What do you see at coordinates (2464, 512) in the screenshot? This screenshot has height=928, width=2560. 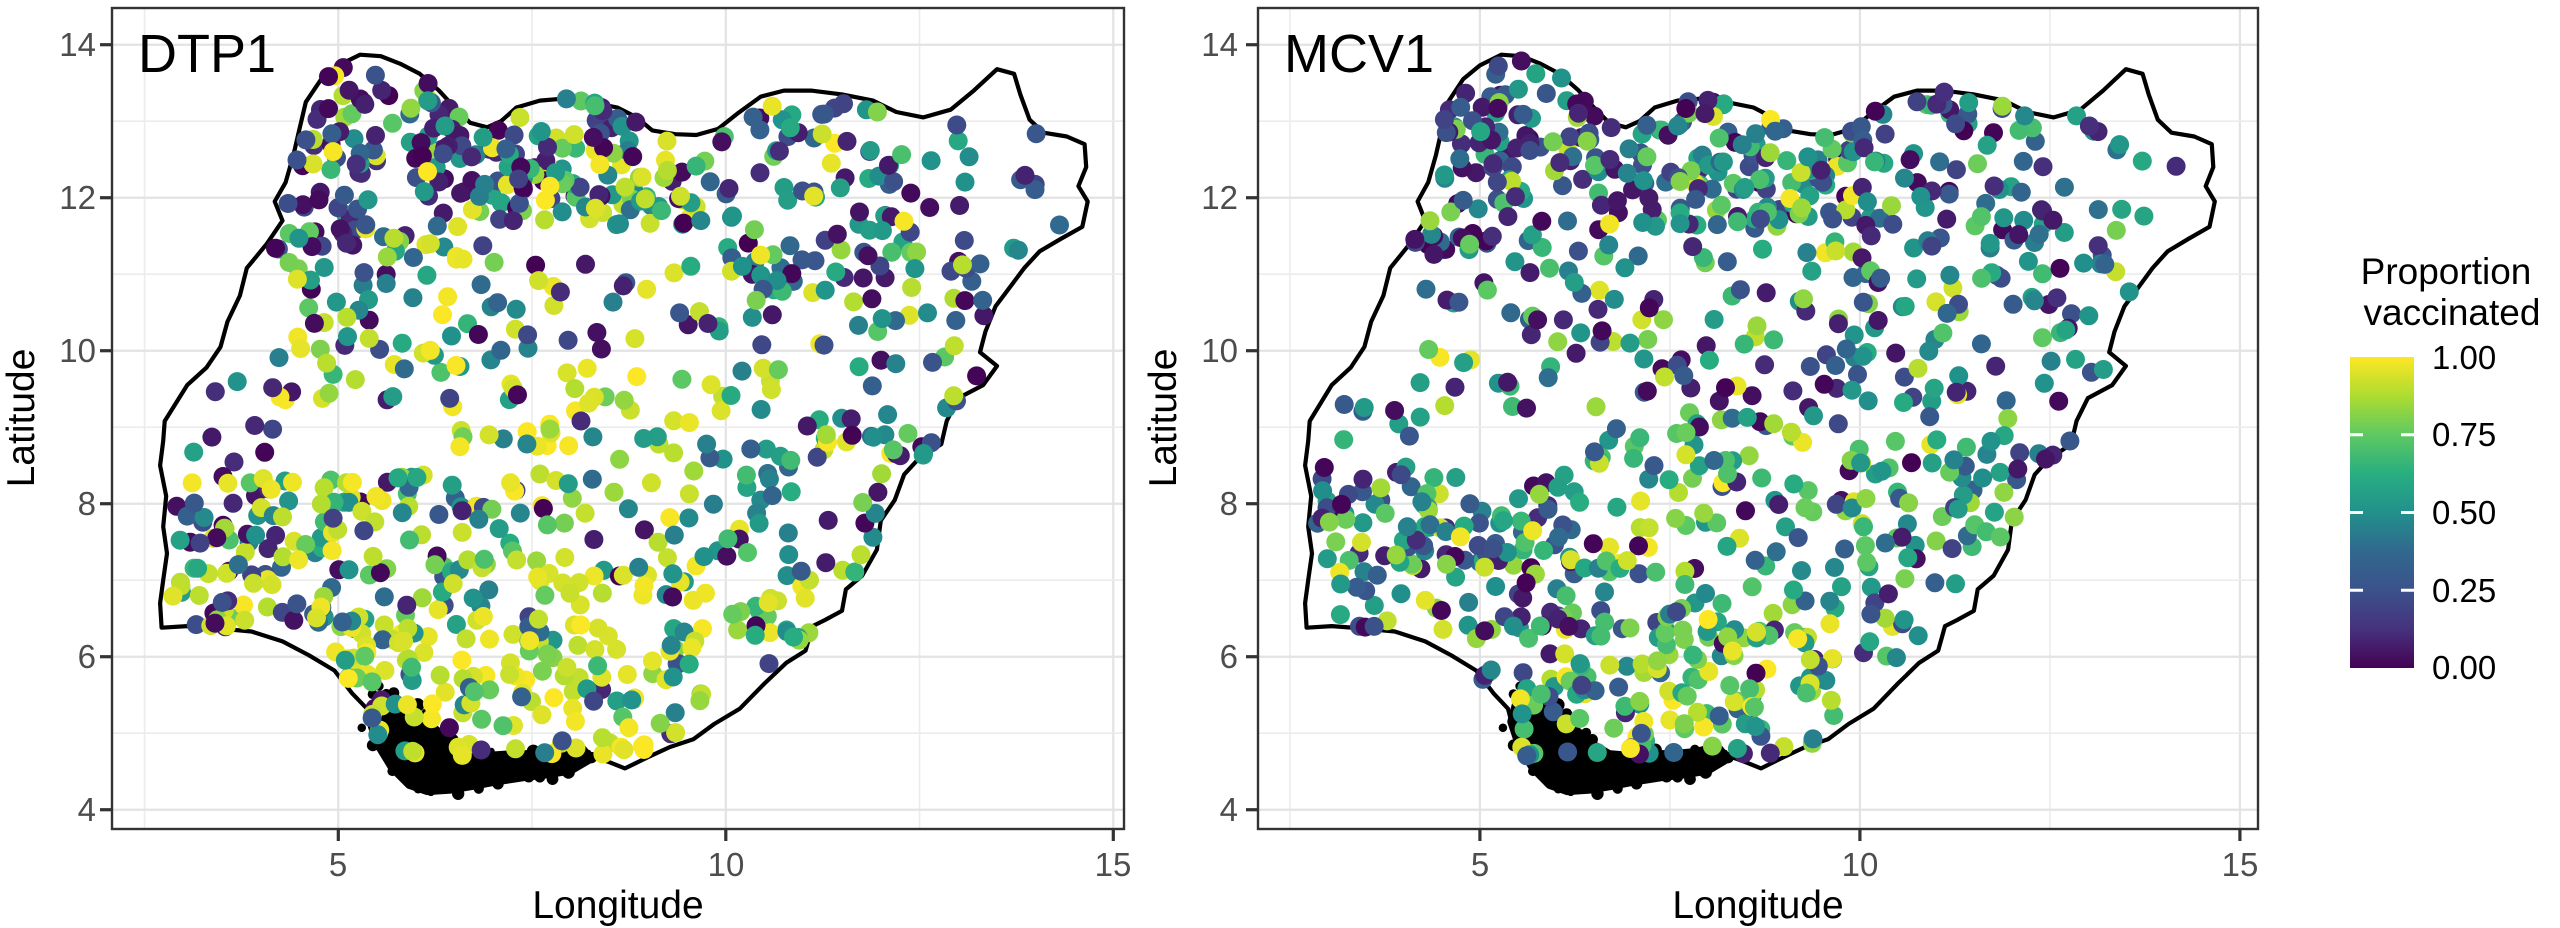 I see `legend-label: 0.50` at bounding box center [2464, 512].